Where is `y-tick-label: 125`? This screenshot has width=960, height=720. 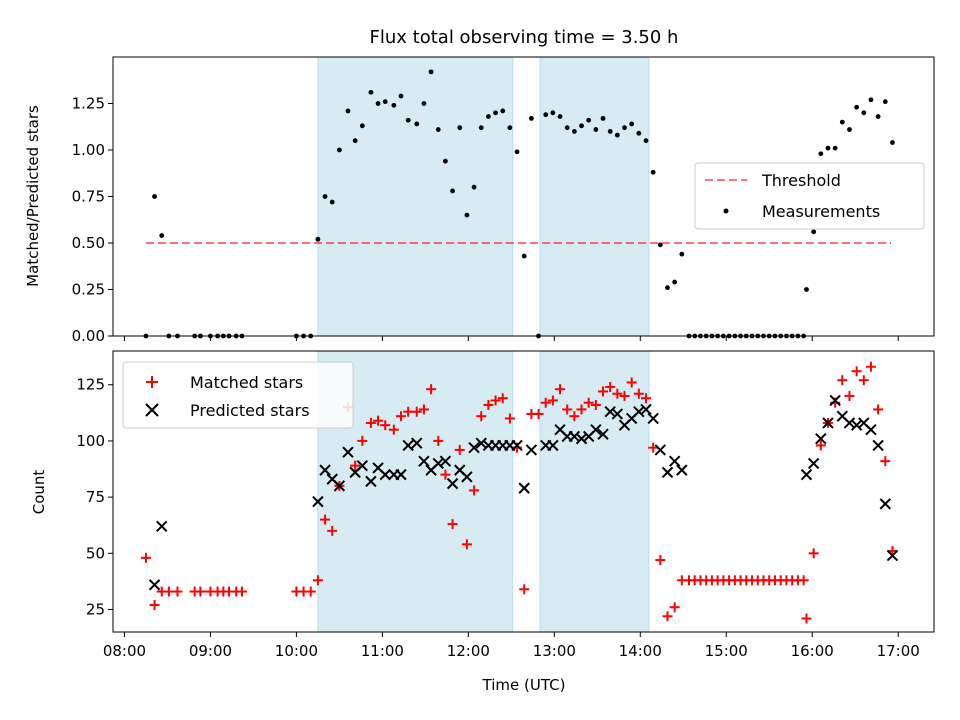 y-tick-label: 125 is located at coordinates (90, 385).